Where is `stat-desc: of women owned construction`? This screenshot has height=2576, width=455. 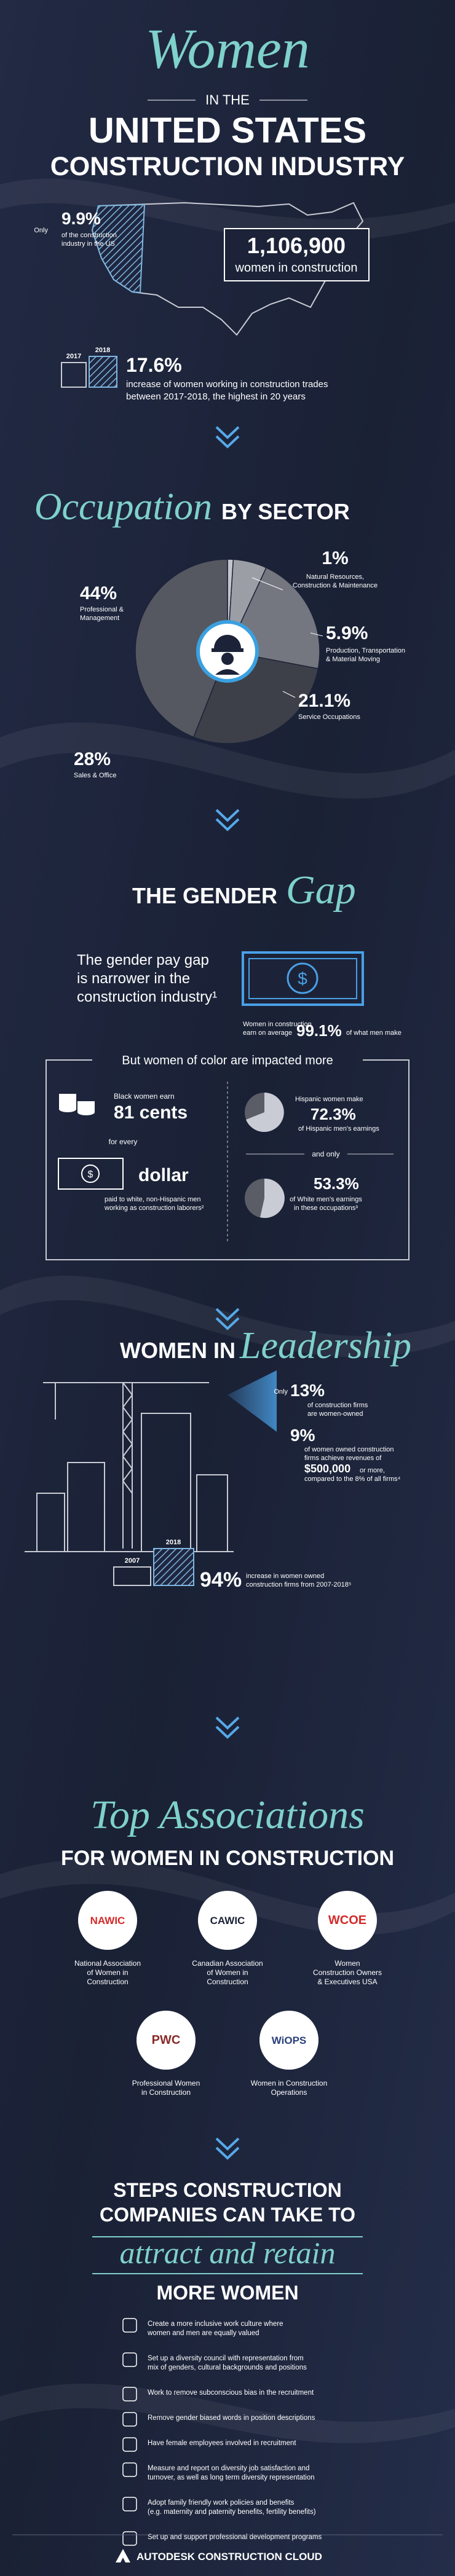 stat-desc: of women owned construction is located at coordinates (349, 1449).